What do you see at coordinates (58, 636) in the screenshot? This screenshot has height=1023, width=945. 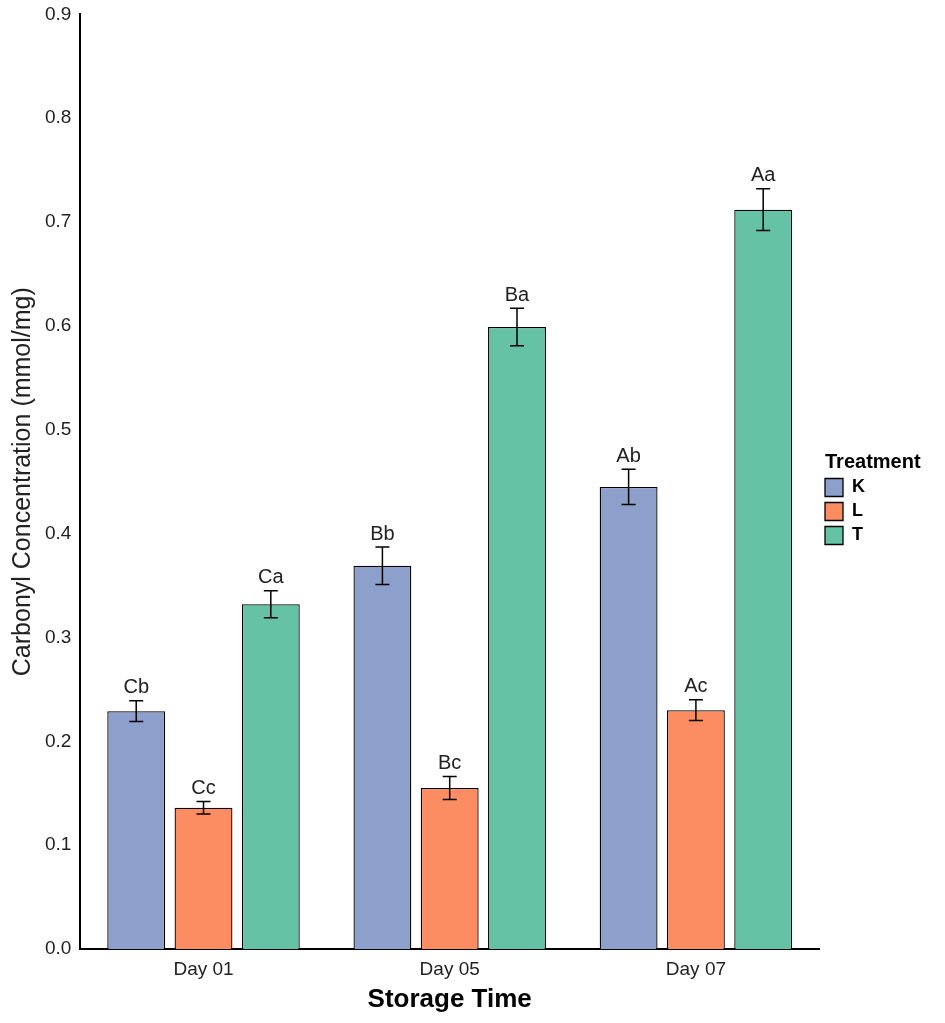 I see `y-tick-label: 0.3` at bounding box center [58, 636].